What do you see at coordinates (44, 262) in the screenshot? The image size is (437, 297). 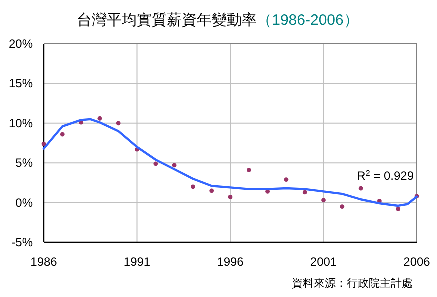 I see `x-tick-label: 1986` at bounding box center [44, 262].